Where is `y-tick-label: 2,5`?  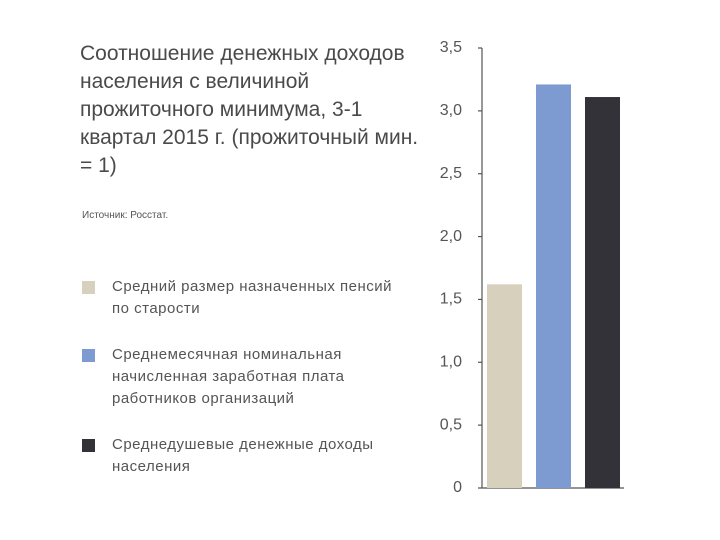 y-tick-label: 2,5 is located at coordinates (451, 173).